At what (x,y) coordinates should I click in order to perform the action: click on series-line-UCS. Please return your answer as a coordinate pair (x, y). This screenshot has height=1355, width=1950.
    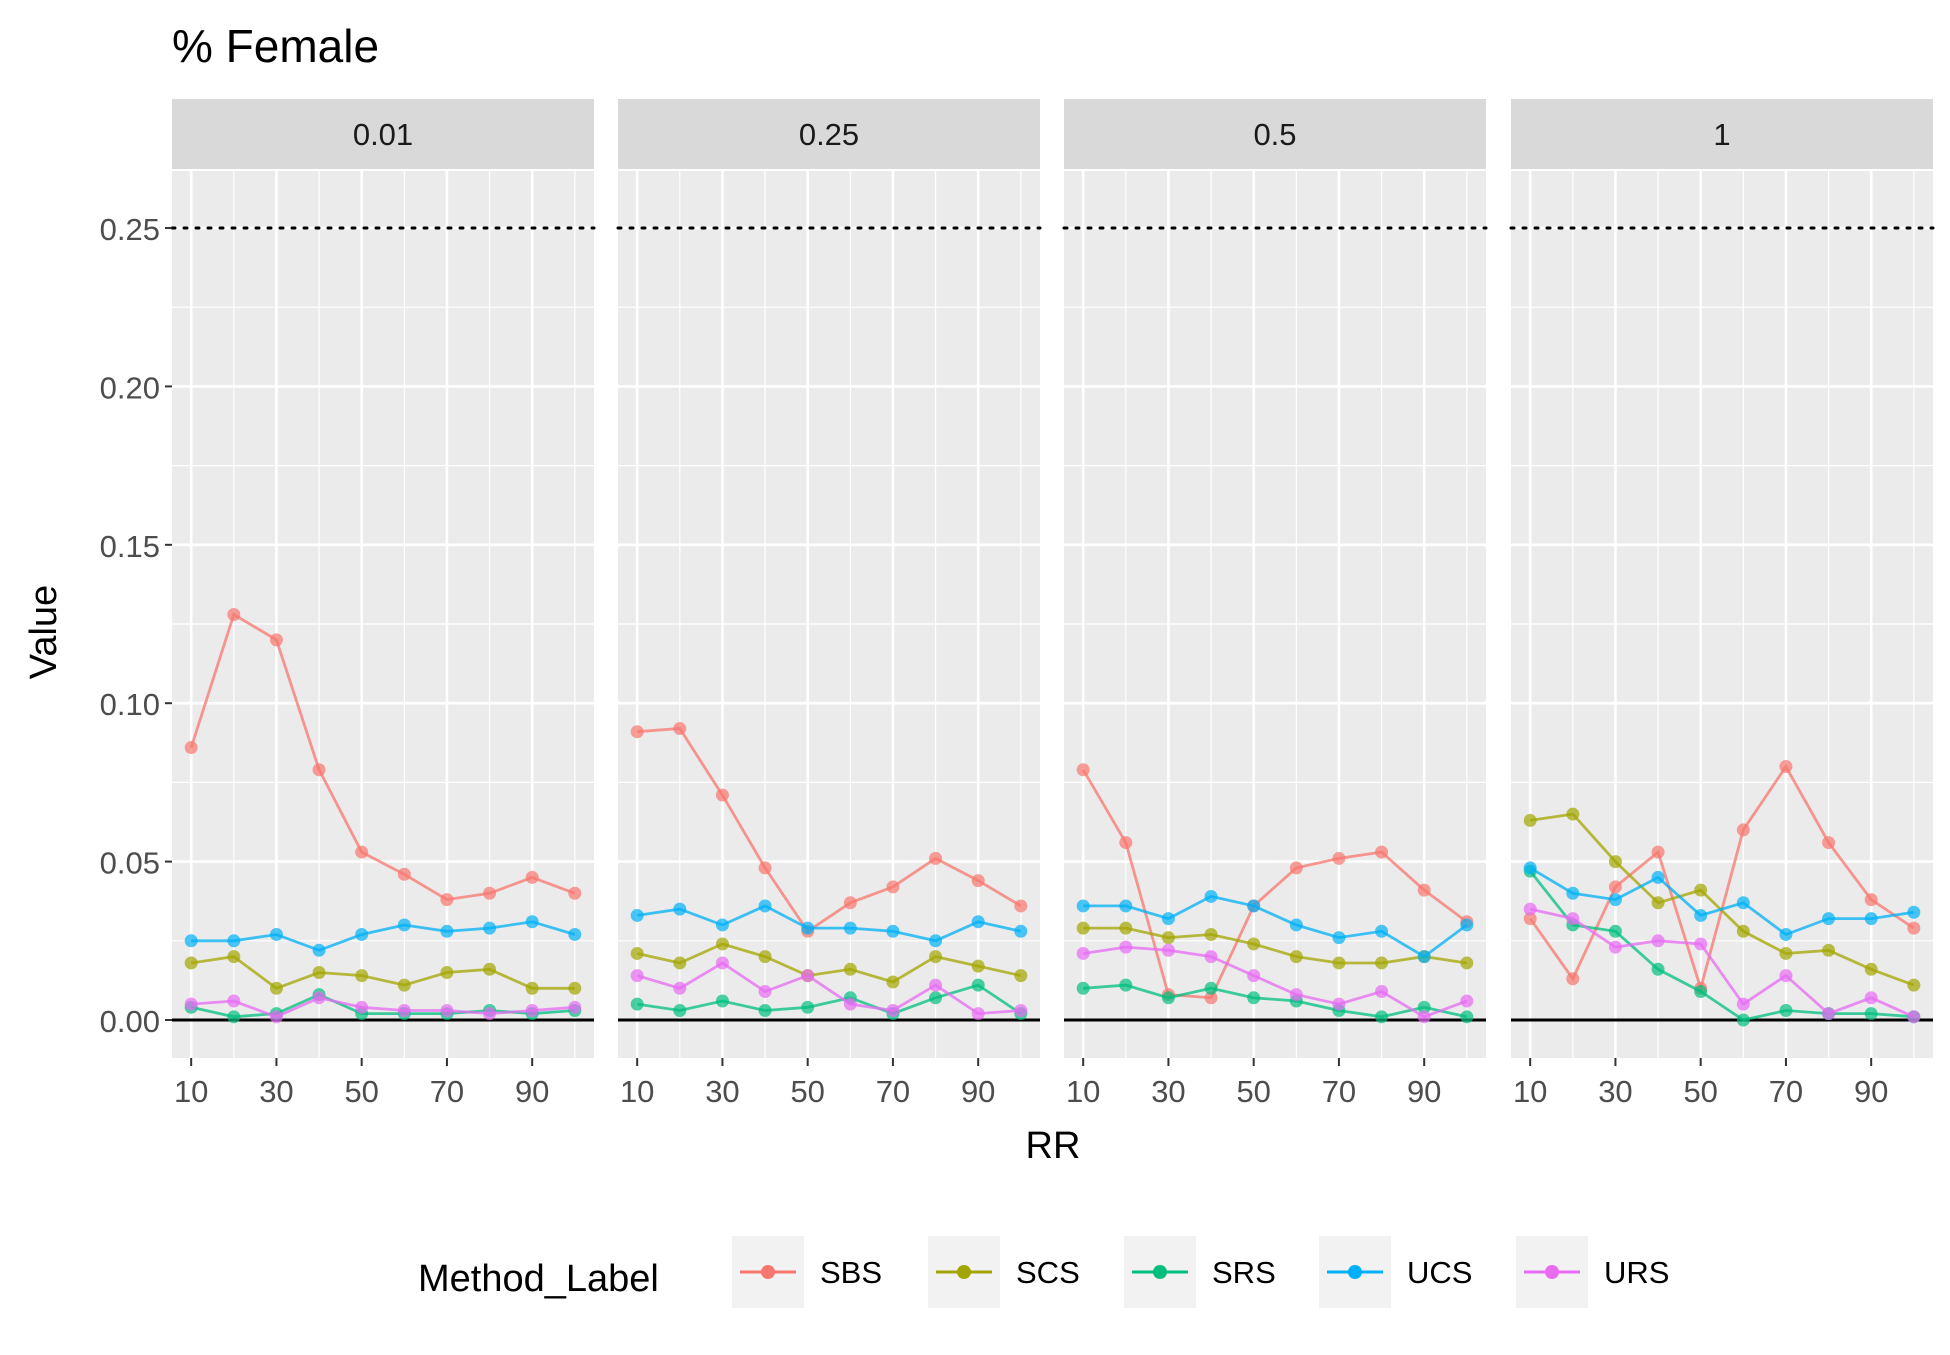
    Looking at the image, I should click on (1722, 901).